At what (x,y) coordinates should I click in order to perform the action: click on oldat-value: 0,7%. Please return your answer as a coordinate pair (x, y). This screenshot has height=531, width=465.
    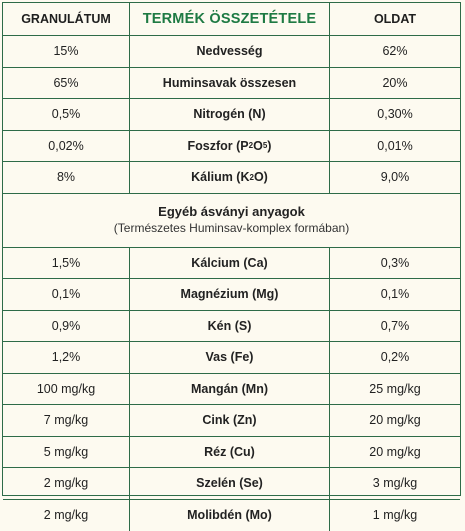
    Looking at the image, I should click on (395, 327).